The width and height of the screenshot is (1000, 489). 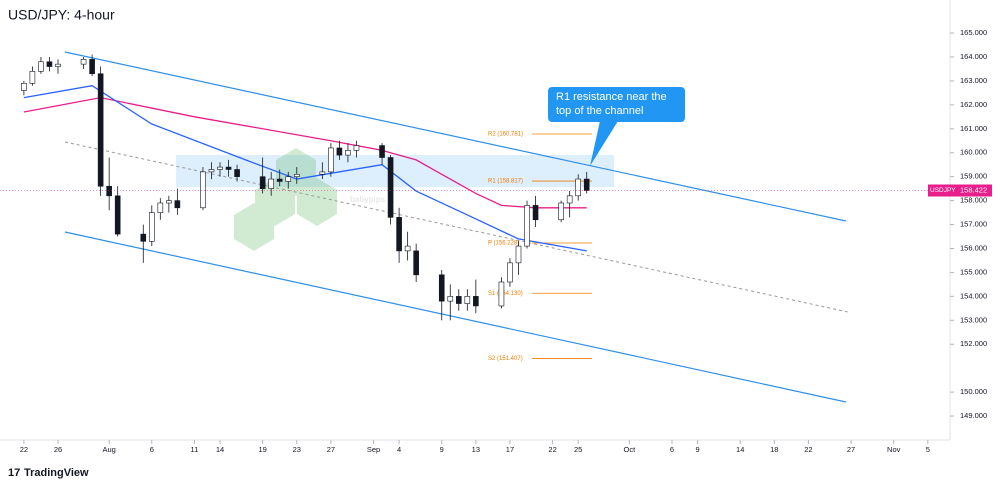 I want to click on watermark: babypips, so click(x=368, y=199).